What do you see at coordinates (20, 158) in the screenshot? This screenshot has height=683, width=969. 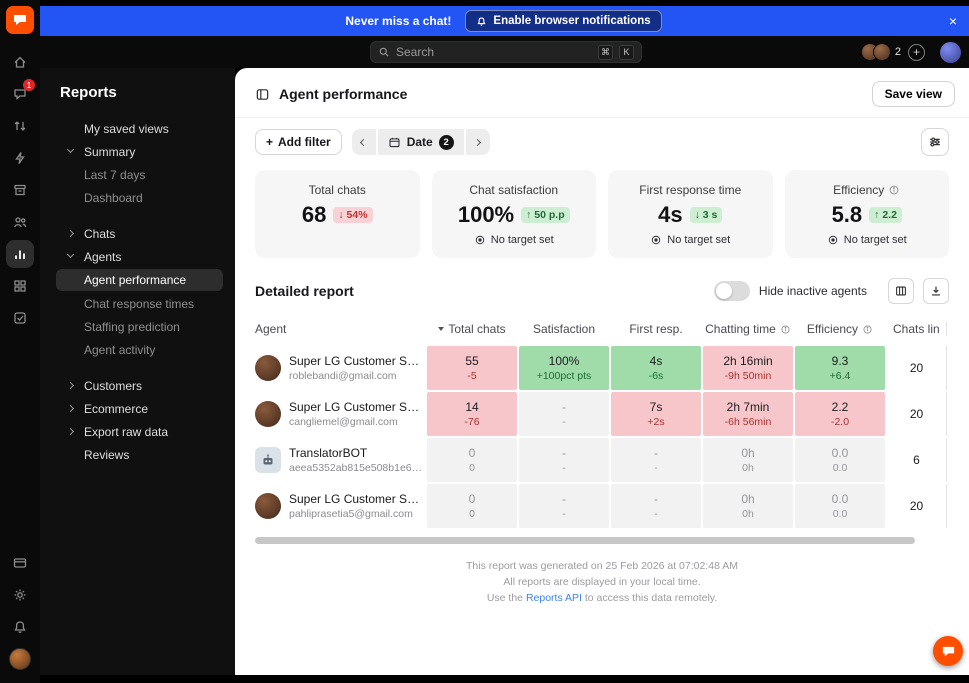 I see `rail-automation-icon` at bounding box center [20, 158].